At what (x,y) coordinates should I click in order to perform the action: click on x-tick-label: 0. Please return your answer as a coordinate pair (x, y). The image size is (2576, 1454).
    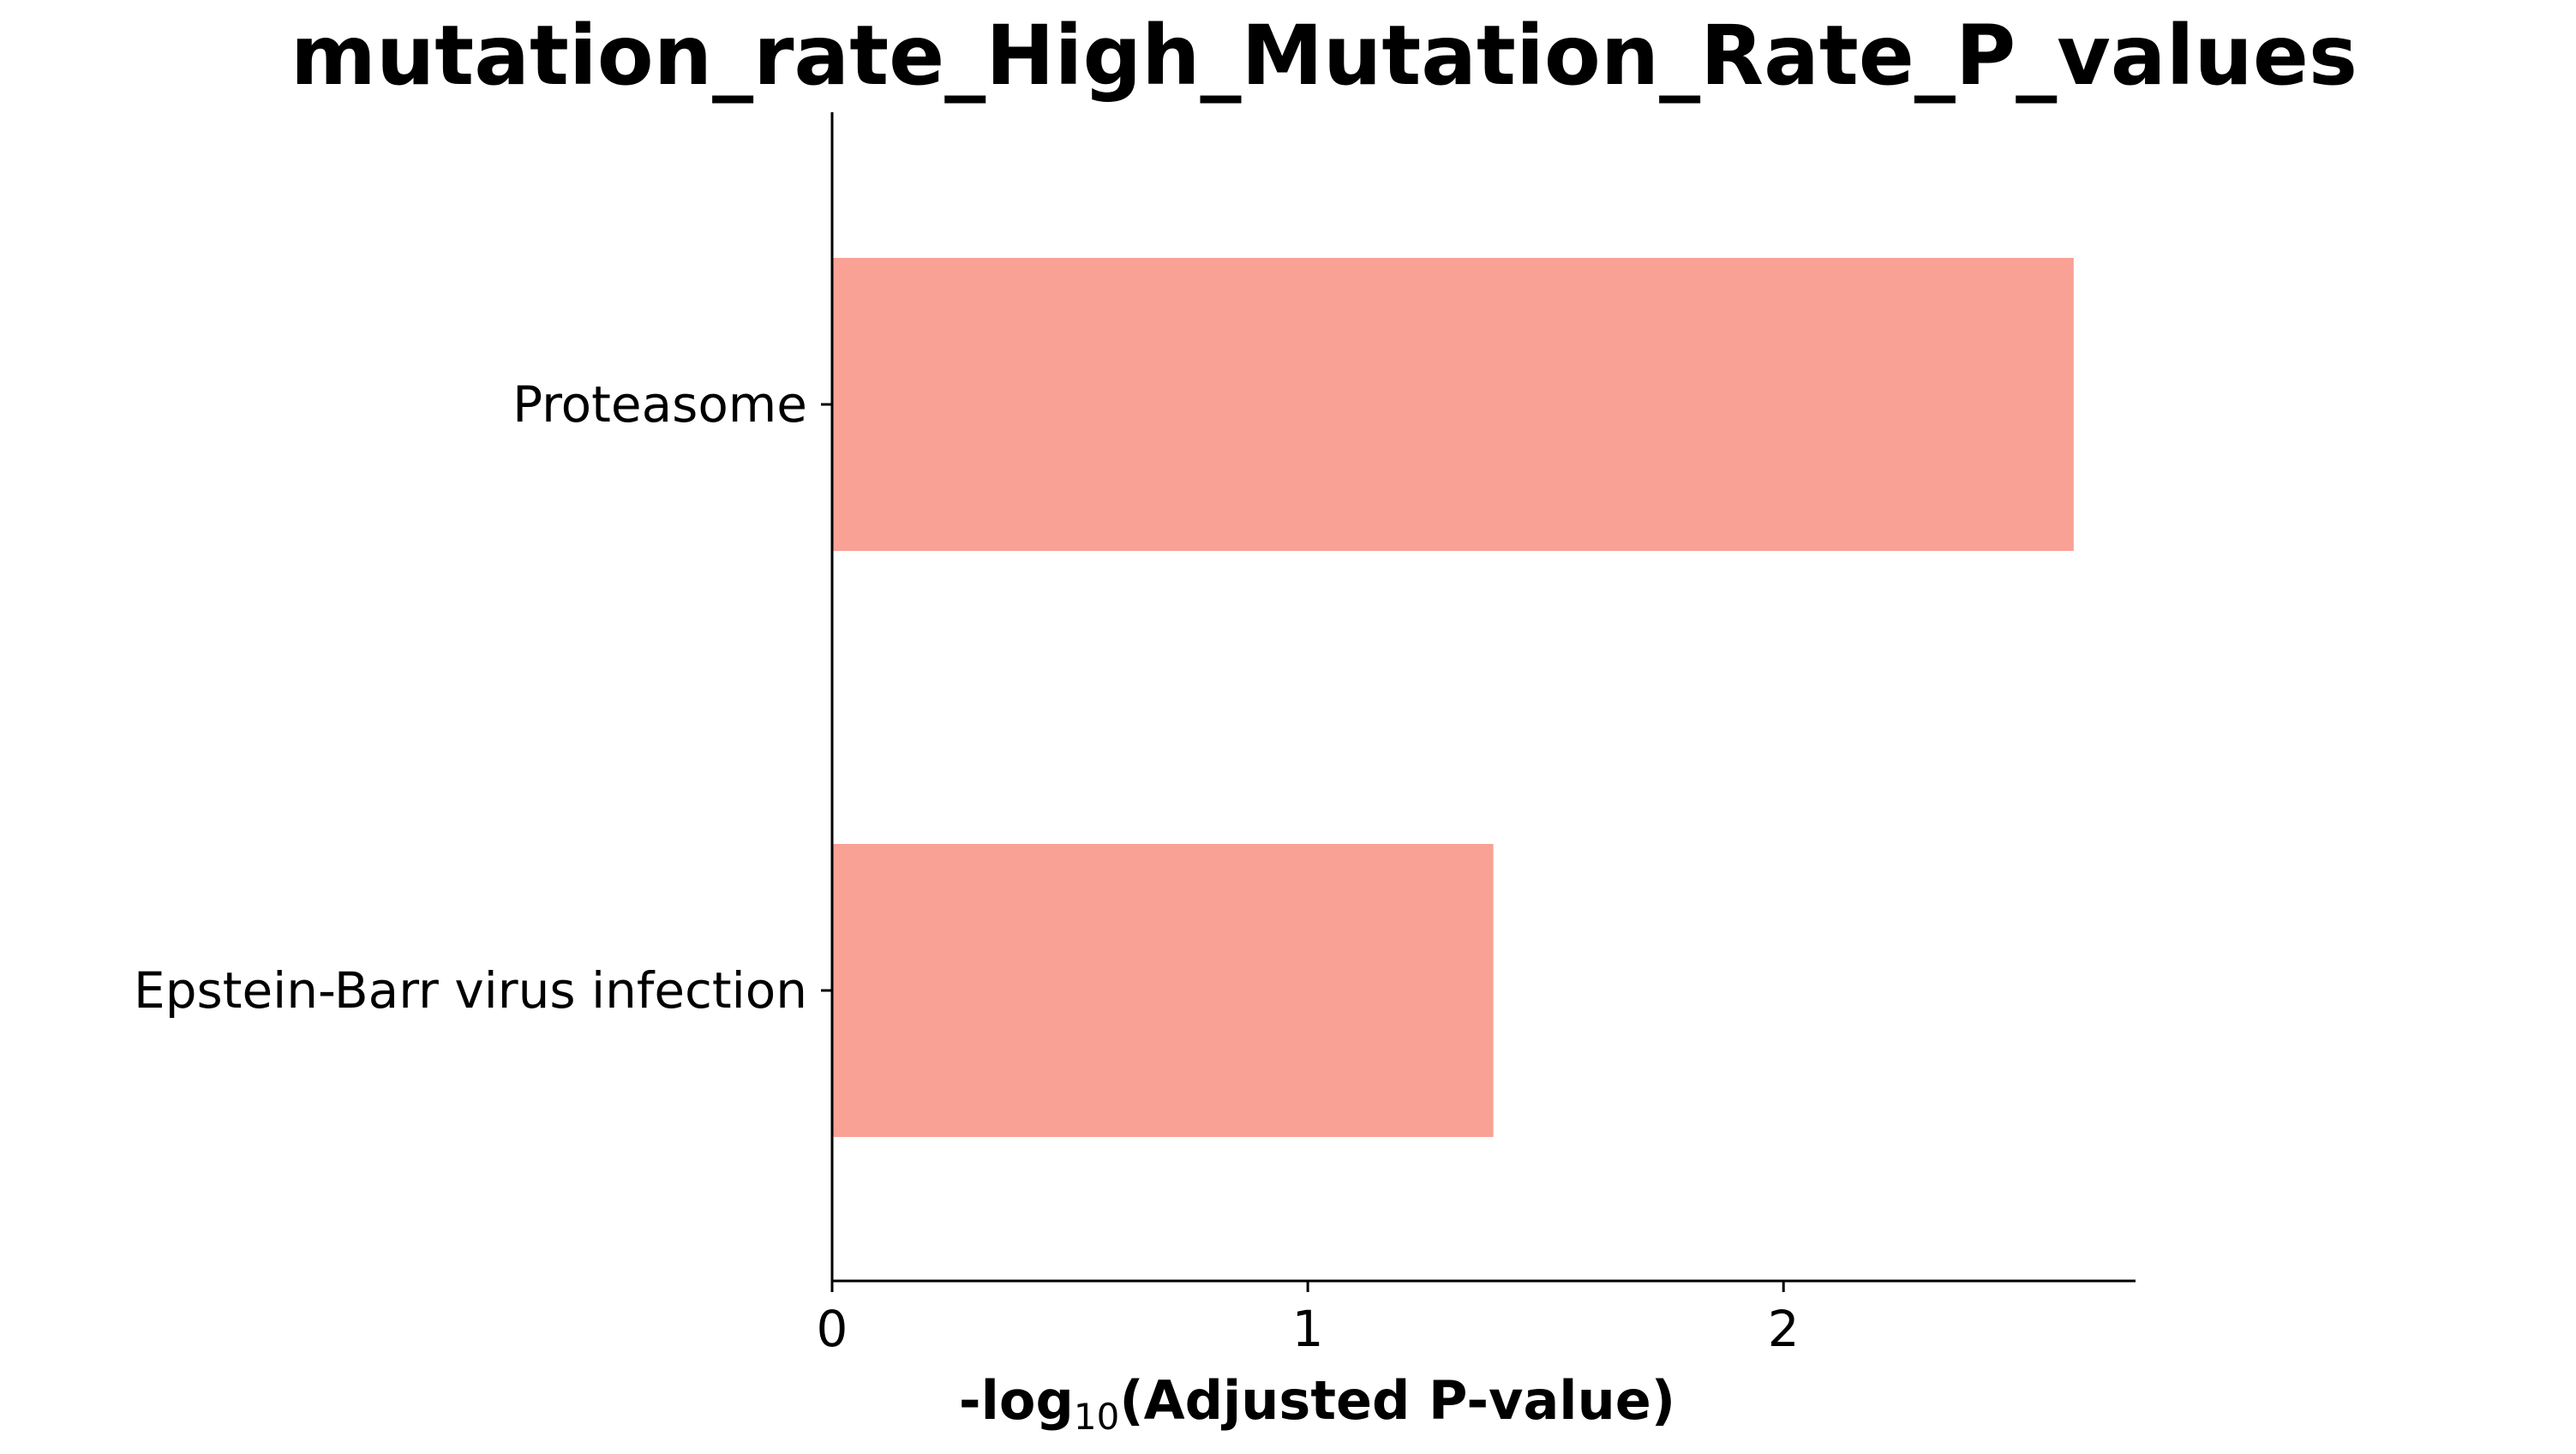
    Looking at the image, I should click on (832, 1329).